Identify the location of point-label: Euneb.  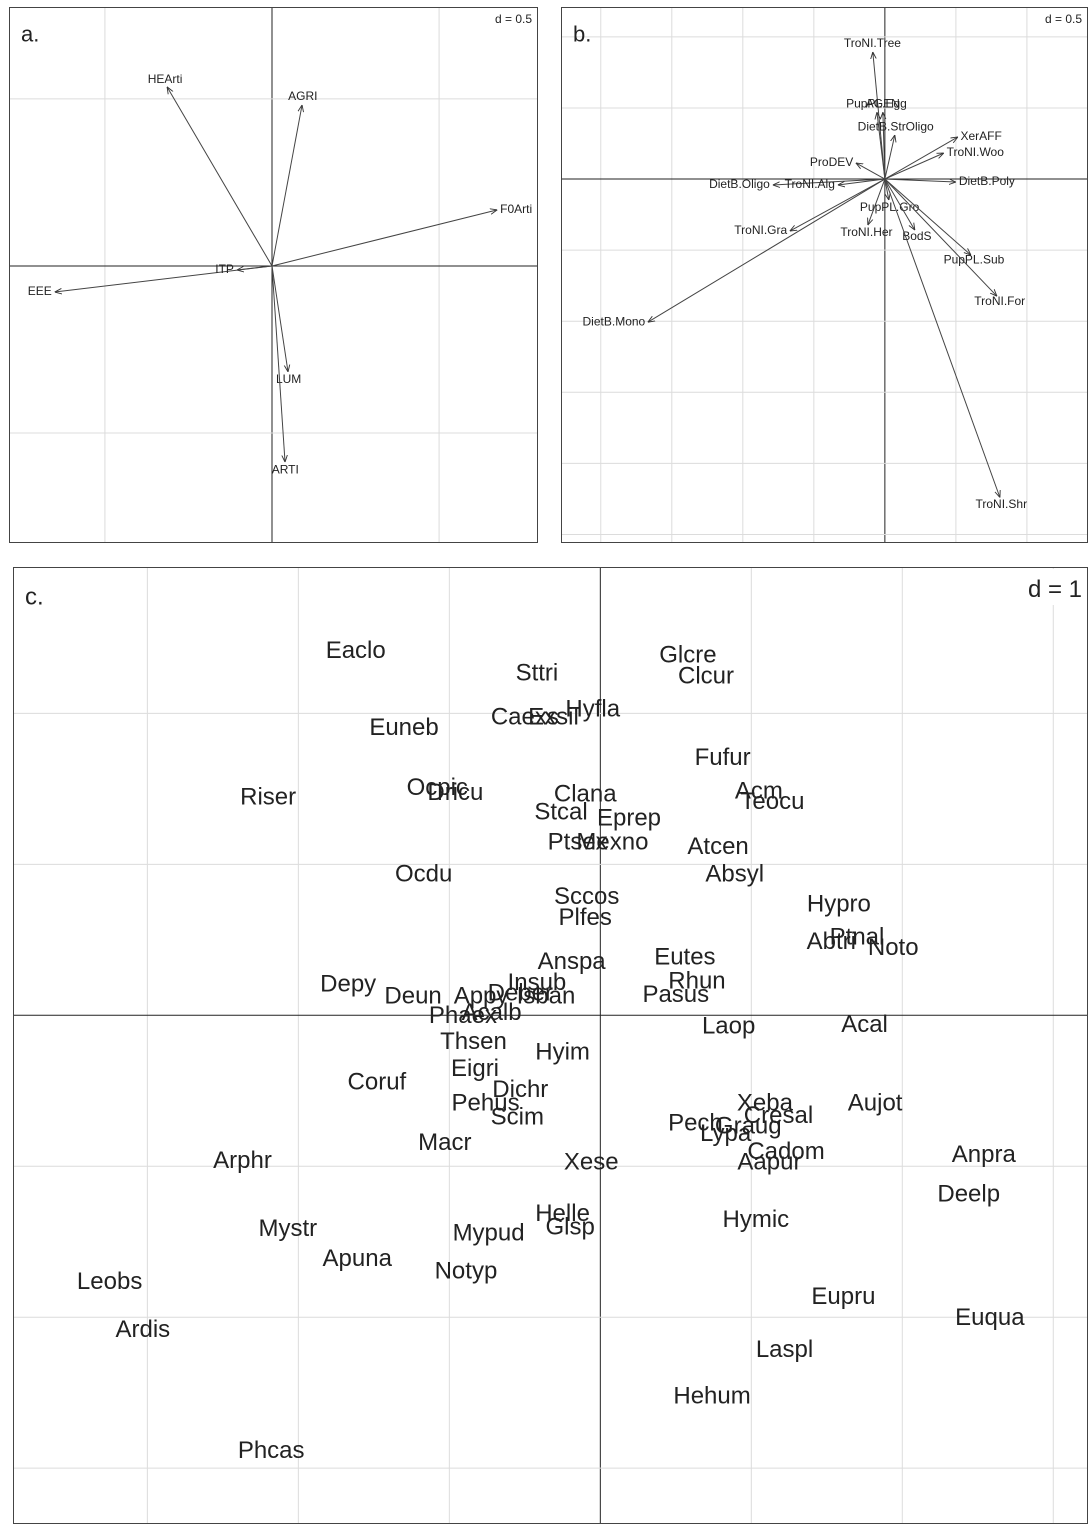
(403, 727).